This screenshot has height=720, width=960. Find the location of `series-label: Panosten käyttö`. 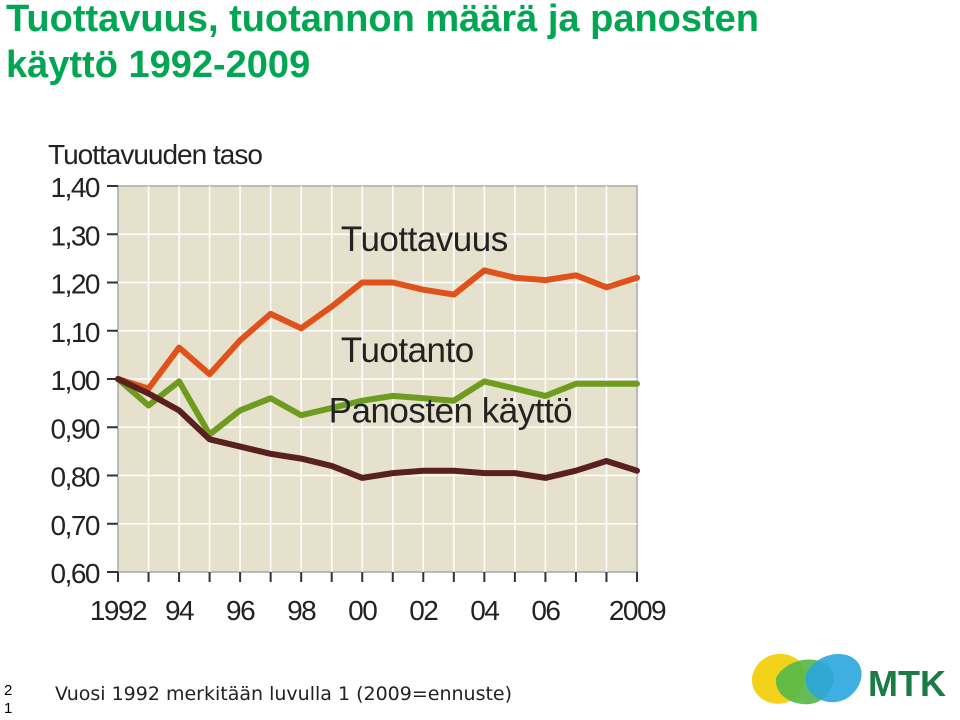

series-label: Panosten käyttö is located at coordinates (451, 410).